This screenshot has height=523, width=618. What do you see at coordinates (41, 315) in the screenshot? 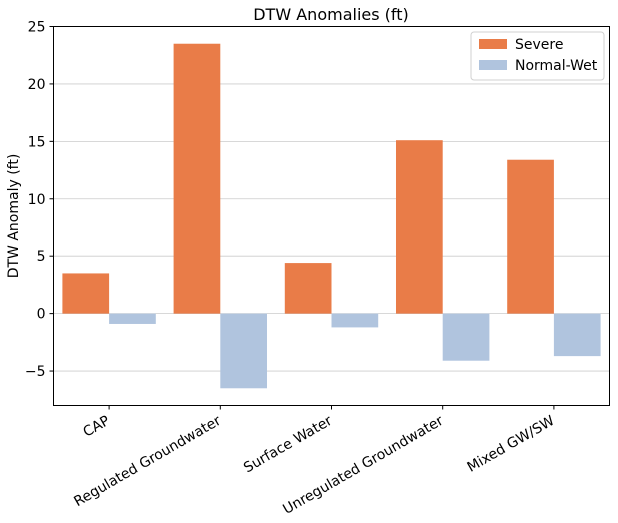
I see `y-tick-label: 0` at bounding box center [41, 315].